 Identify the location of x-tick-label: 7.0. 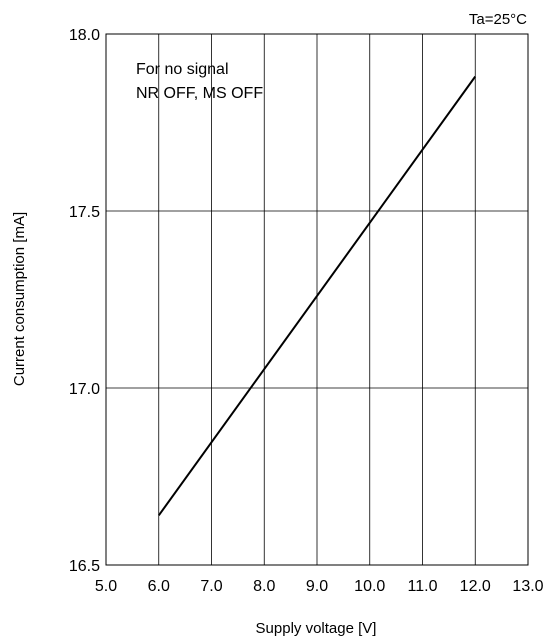
(211, 586).